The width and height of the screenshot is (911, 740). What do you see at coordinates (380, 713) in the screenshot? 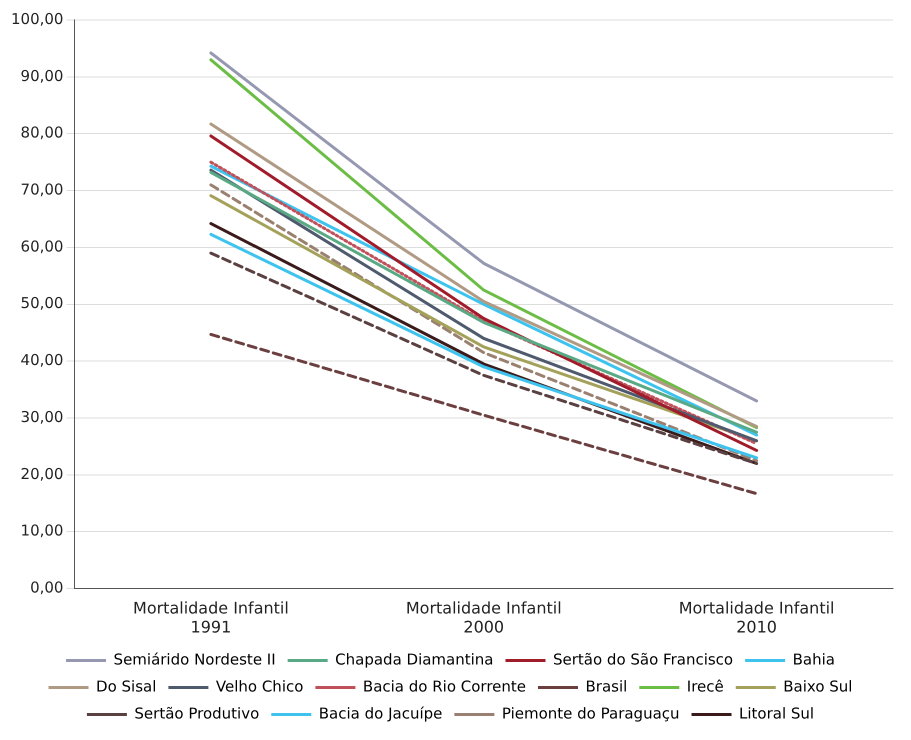
I see `legend-label: Bacia do Jacuípe` at bounding box center [380, 713].